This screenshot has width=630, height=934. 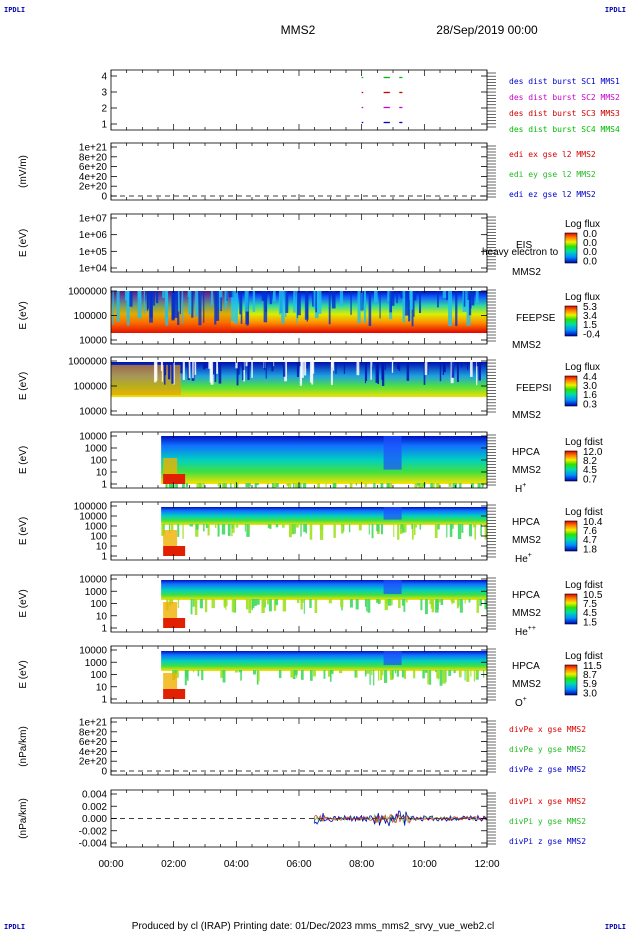 I want to click on colorbar, so click(x=571, y=609).